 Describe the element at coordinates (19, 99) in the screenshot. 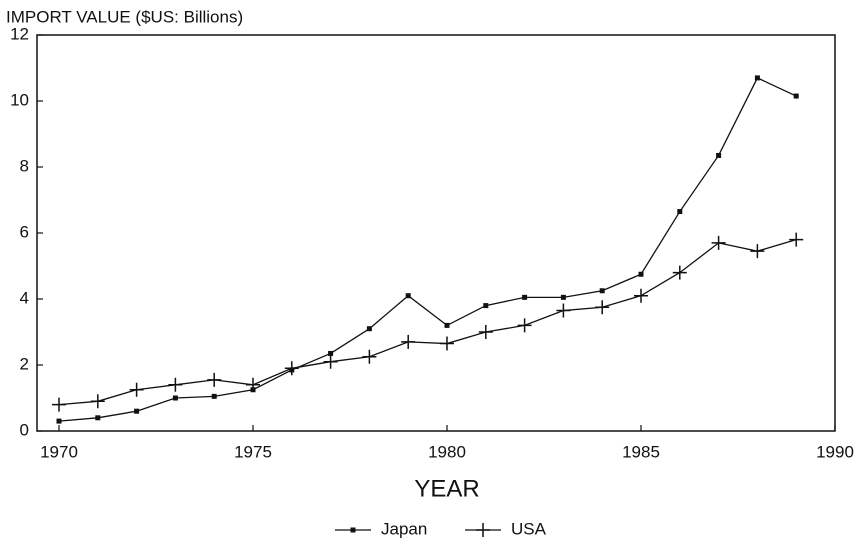

I see `y-tick-label: 10` at that location.